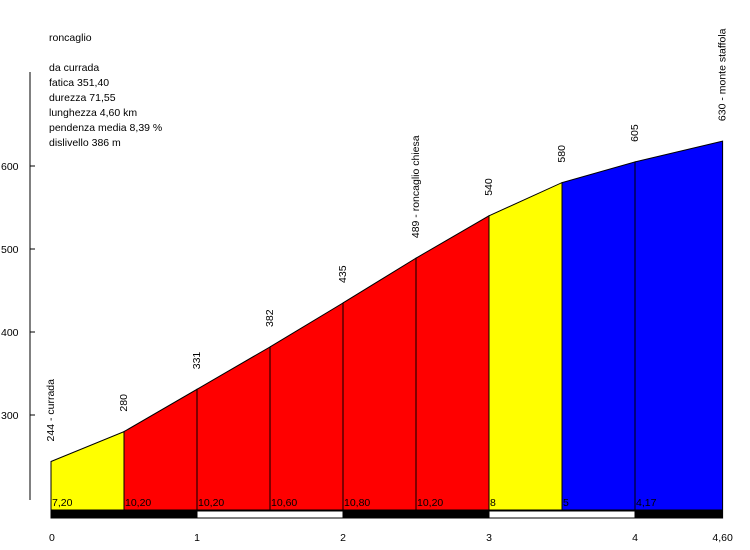 The width and height of the screenshot is (750, 550). Describe the element at coordinates (93, 113) in the screenshot. I see `lunghezza-stat: lunghezza 4,60 km` at that location.